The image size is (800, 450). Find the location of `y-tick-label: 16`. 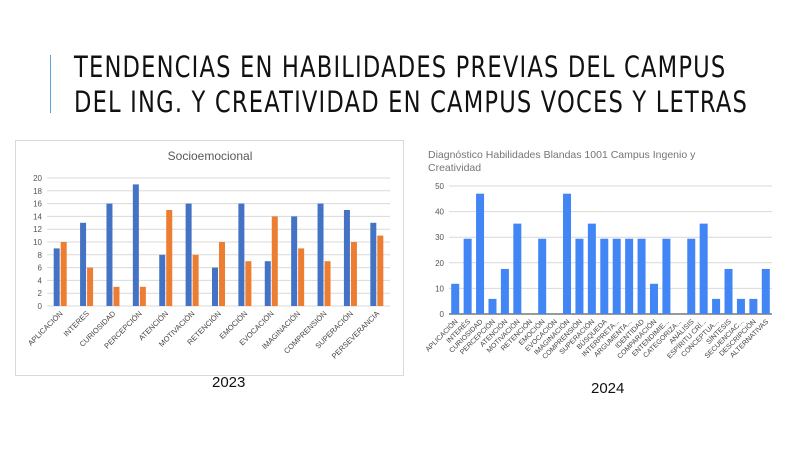

y-tick-label: 16 is located at coordinates (37, 204).